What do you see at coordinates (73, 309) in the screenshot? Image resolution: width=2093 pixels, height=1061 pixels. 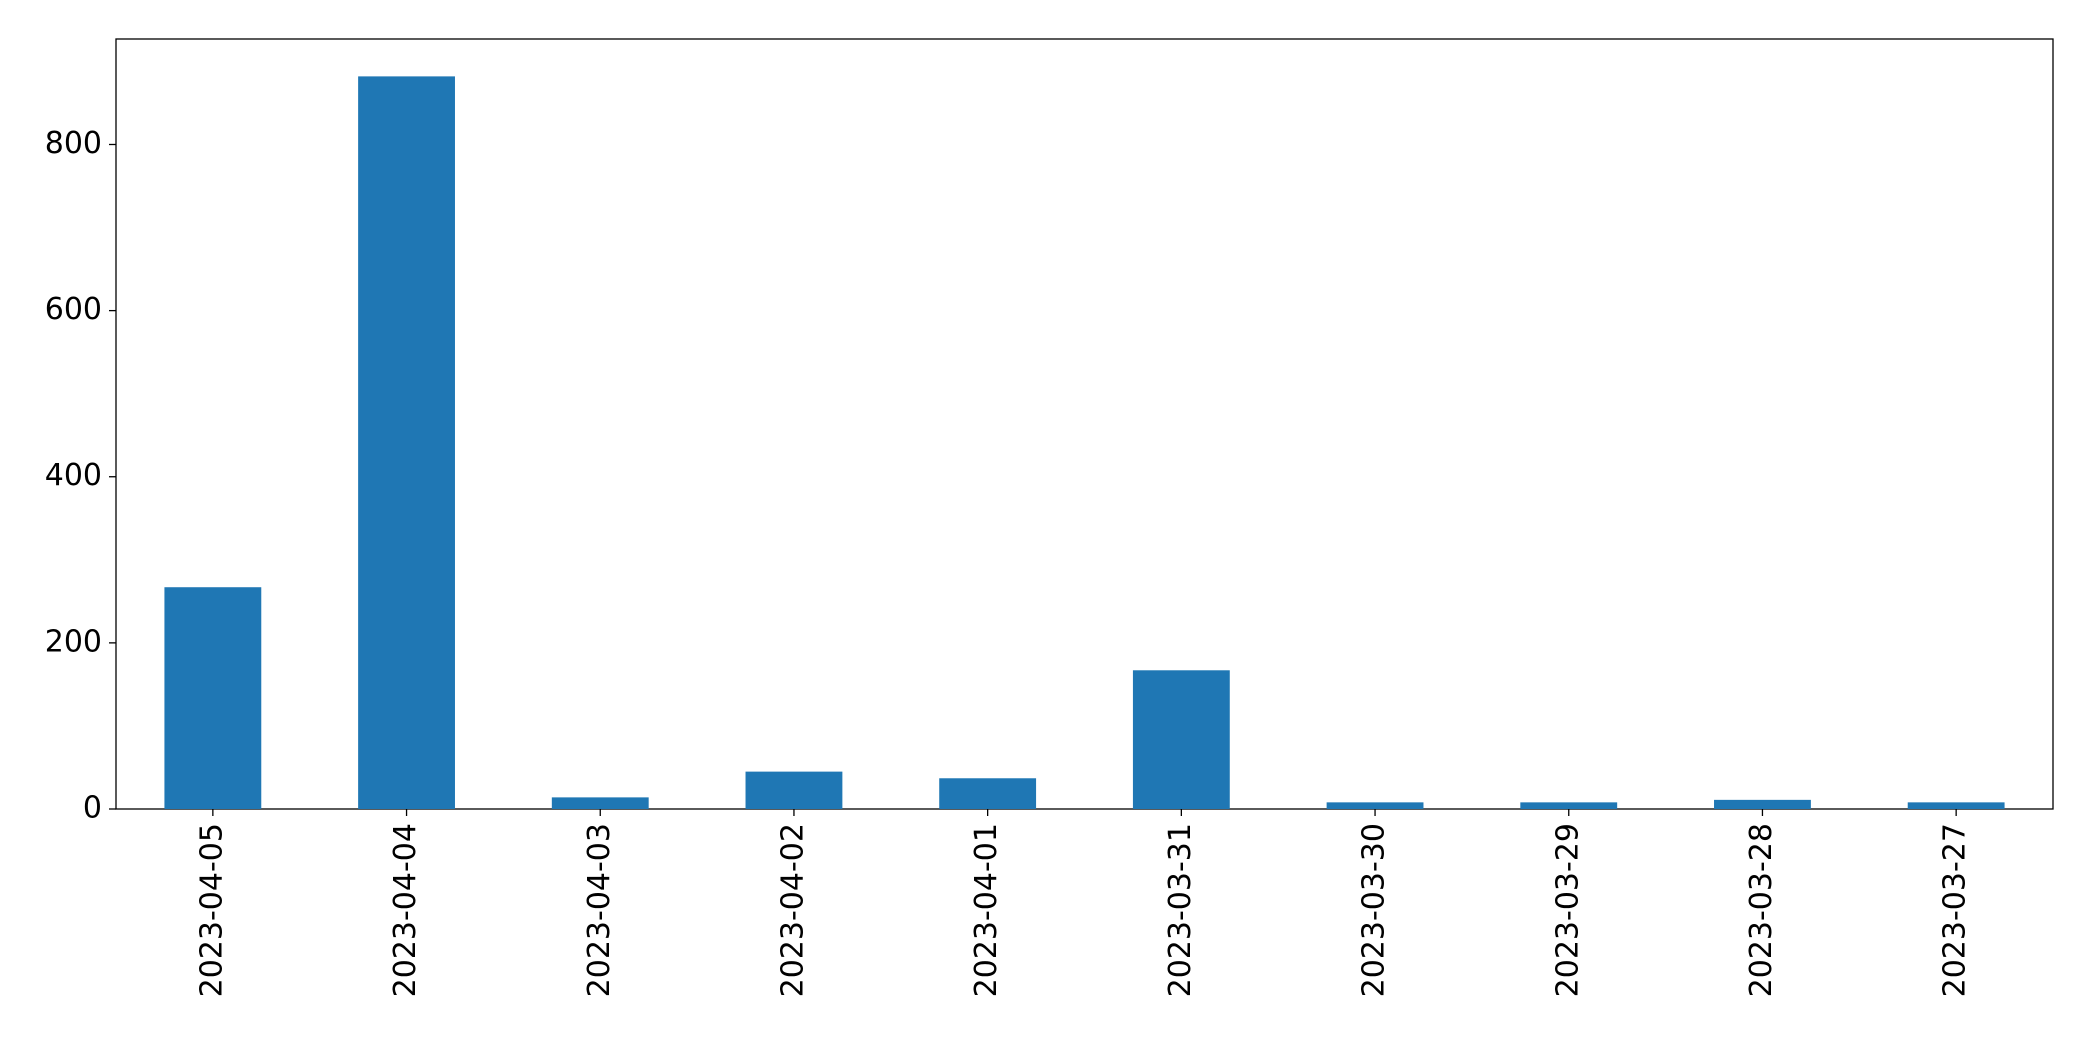 I see `y-tick-label: 600` at bounding box center [73, 309].